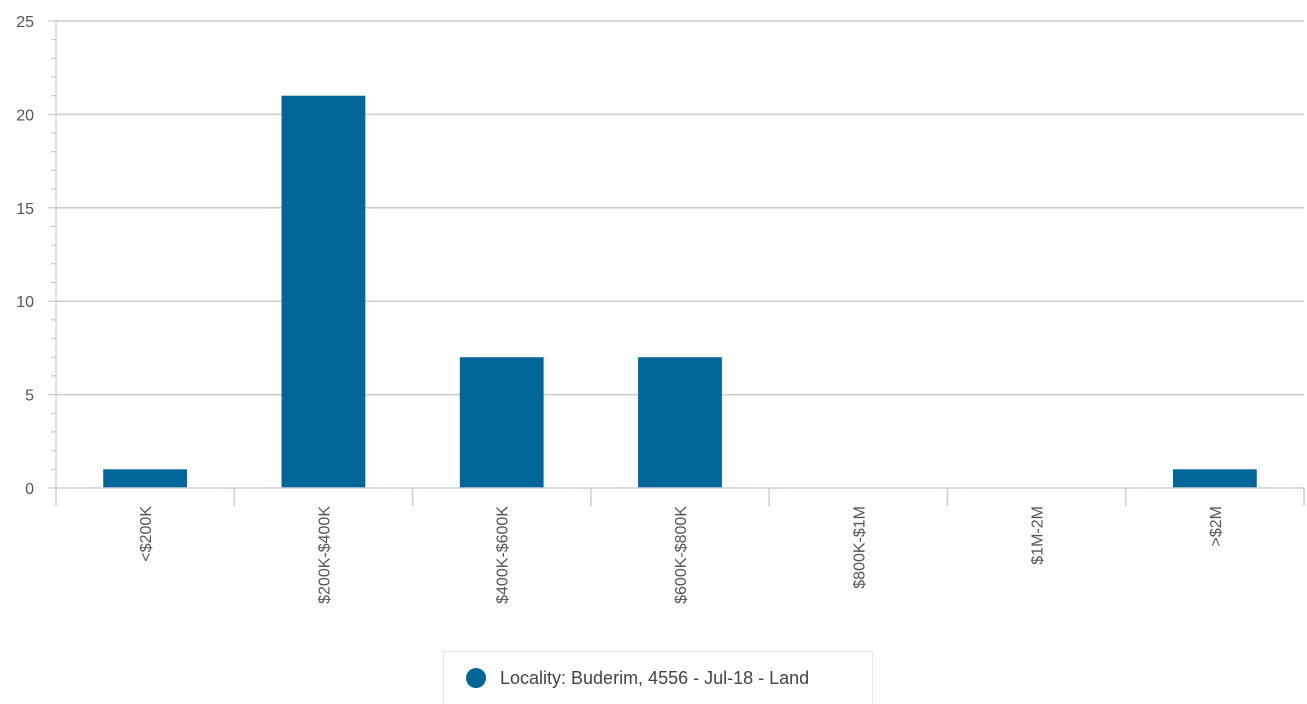  What do you see at coordinates (859, 547) in the screenshot?
I see `x-tick-label: $800K-$1M` at bounding box center [859, 547].